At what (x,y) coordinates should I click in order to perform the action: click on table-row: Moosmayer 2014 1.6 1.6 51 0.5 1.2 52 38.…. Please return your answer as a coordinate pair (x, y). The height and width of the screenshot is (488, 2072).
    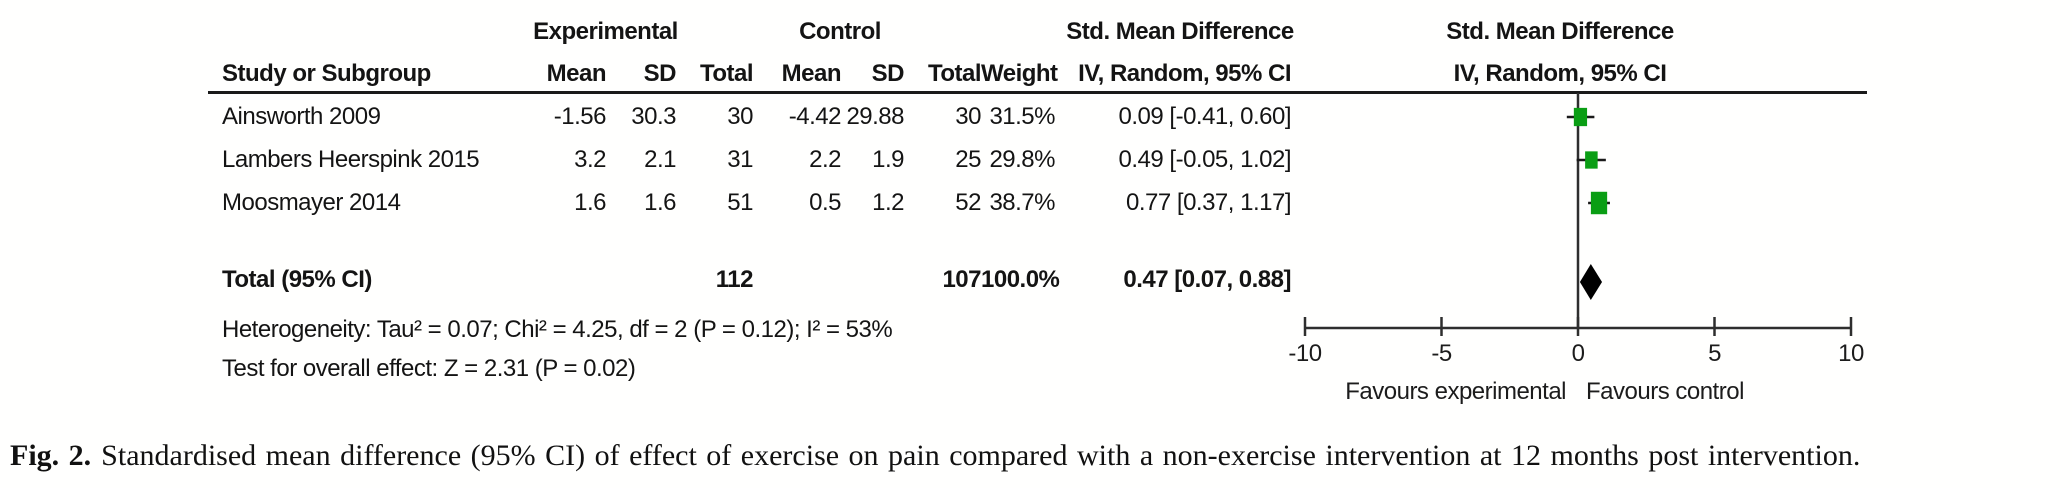
    Looking at the image, I should click on (750, 203).